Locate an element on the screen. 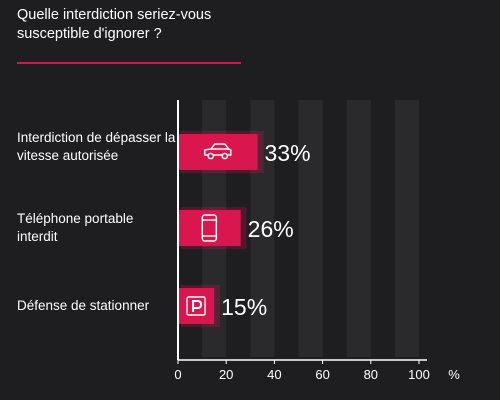 The width and height of the screenshot is (500, 400). x-tick-label: 0 is located at coordinates (177, 374).